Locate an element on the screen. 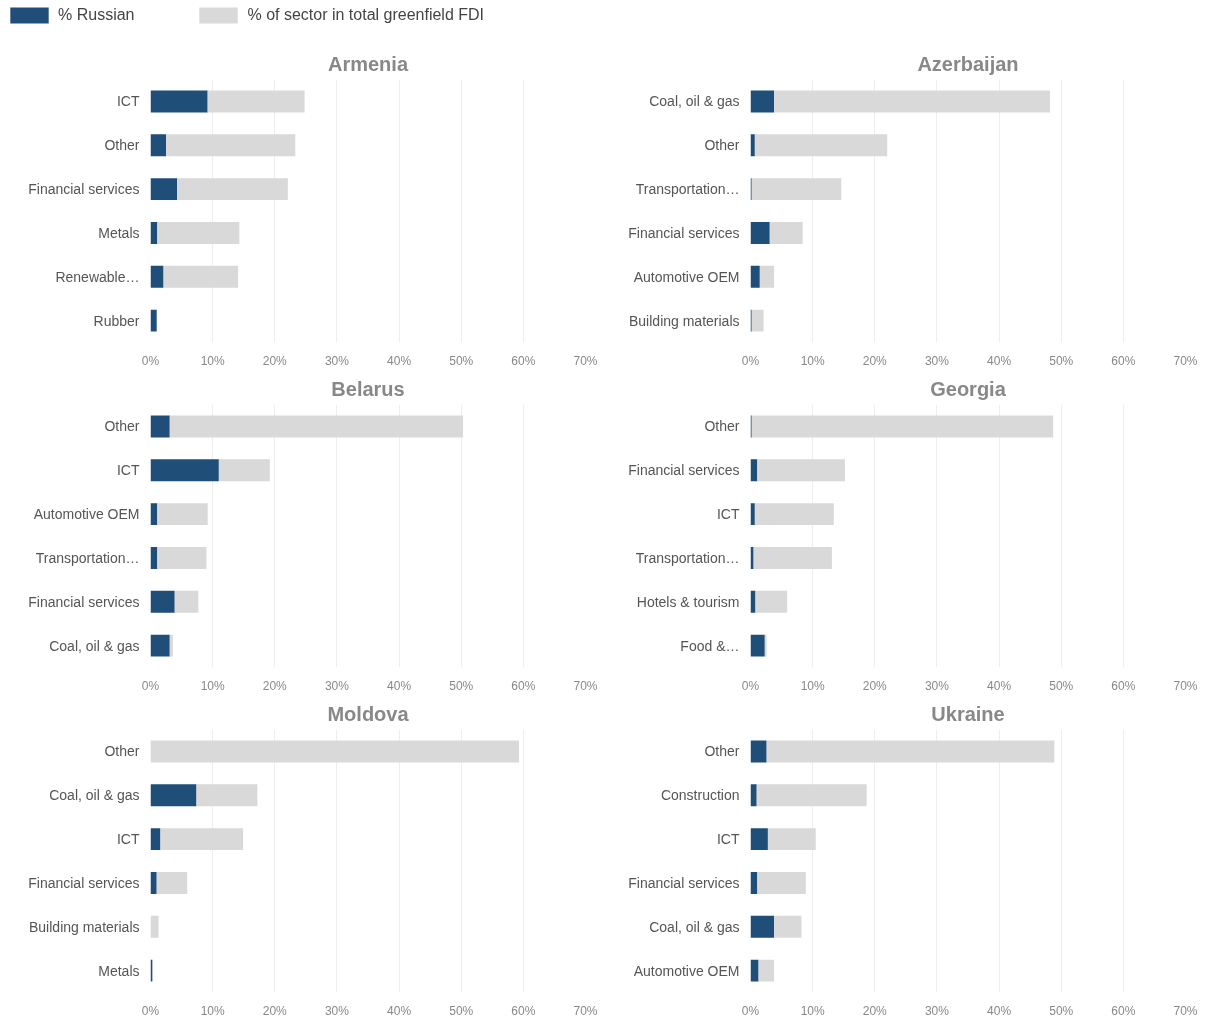 This screenshot has width=1205, height=1035. legend-label: % of sector in total greenfield FDI is located at coordinates (366, 15).